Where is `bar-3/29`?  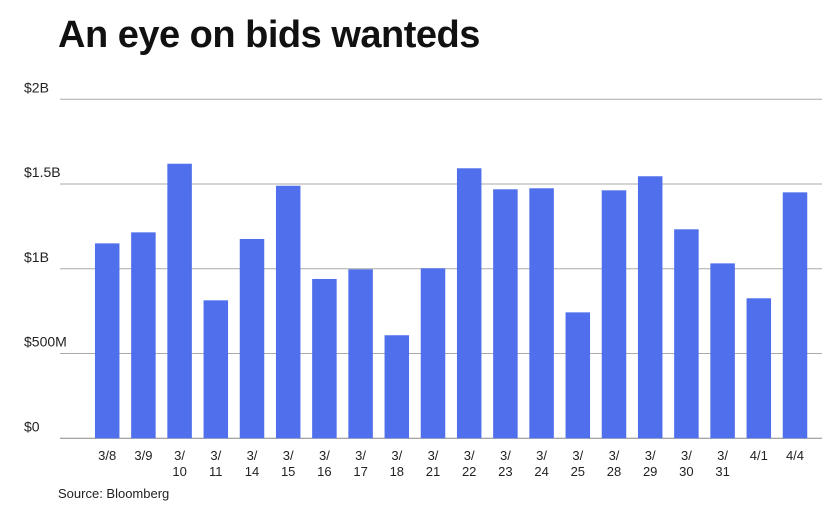
bar-3/29 is located at coordinates (650, 307).